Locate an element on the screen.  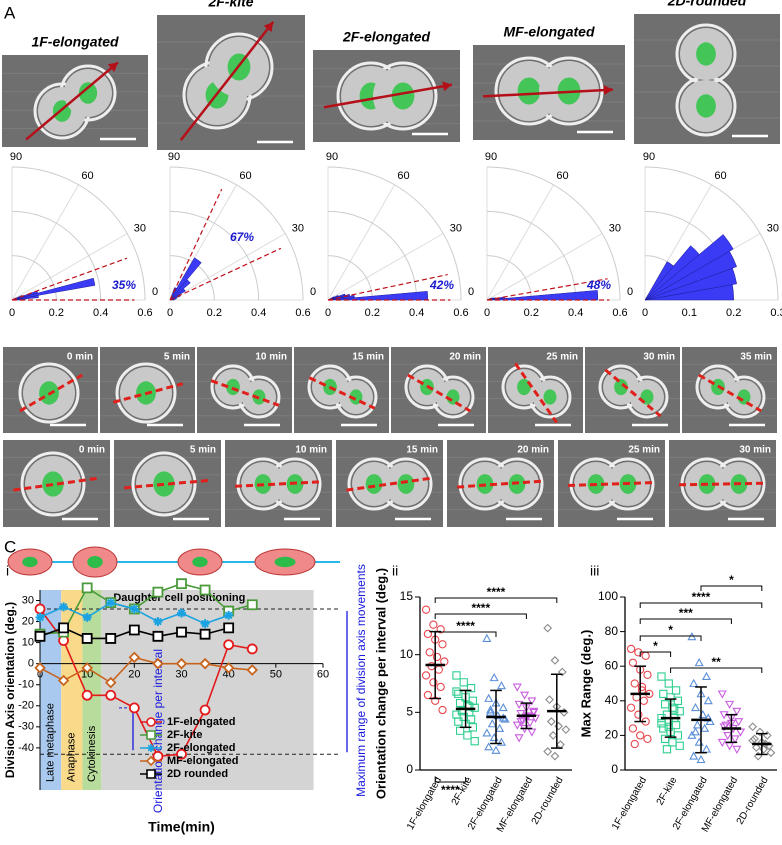
theta-tick-label: 60 is located at coordinates (403, 176).